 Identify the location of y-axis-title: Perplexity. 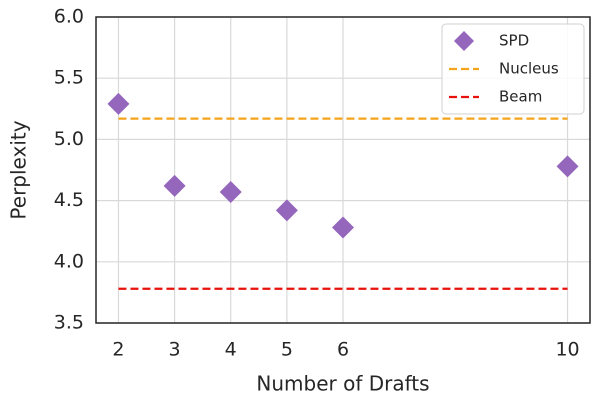
(19, 169).